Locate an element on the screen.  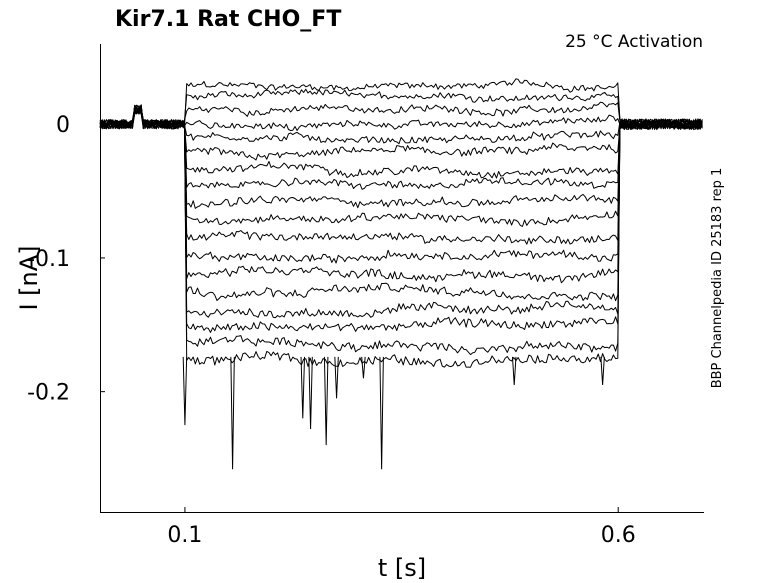
y-tick-label: -0.2 is located at coordinates (48, 393).